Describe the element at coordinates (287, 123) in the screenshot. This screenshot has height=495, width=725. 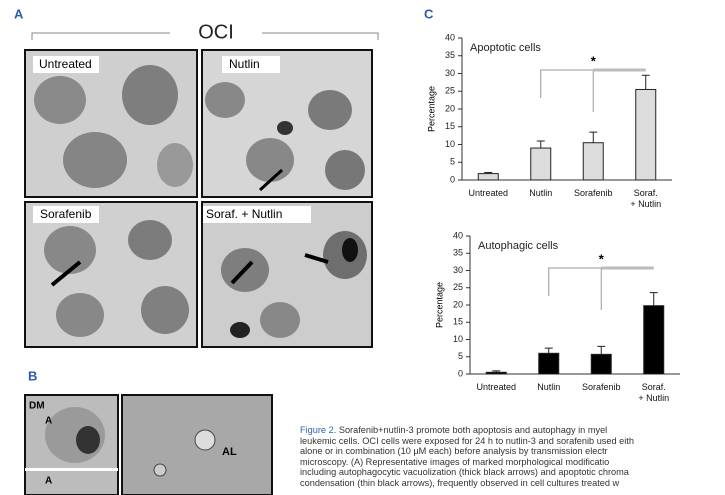
I see `micrograph: Nutlin` at that location.